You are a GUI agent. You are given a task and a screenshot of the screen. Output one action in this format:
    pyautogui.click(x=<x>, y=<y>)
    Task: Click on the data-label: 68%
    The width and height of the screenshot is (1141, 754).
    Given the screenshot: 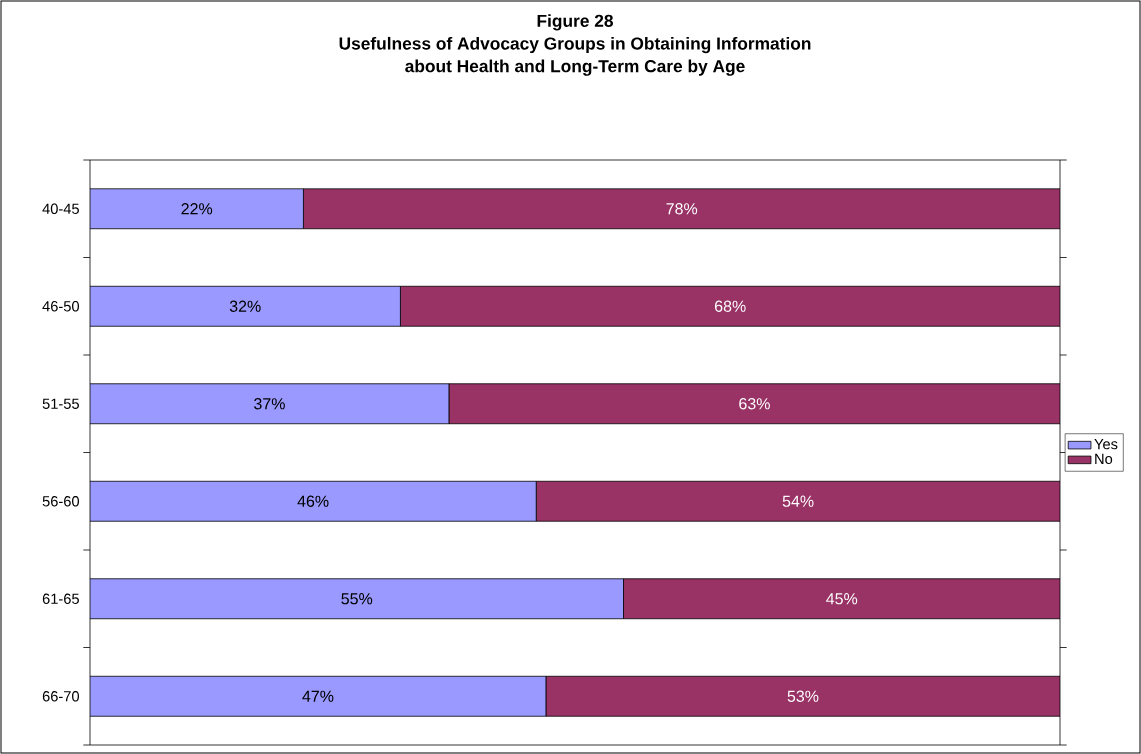 What is the action you would take?
    pyautogui.click(x=730, y=306)
    